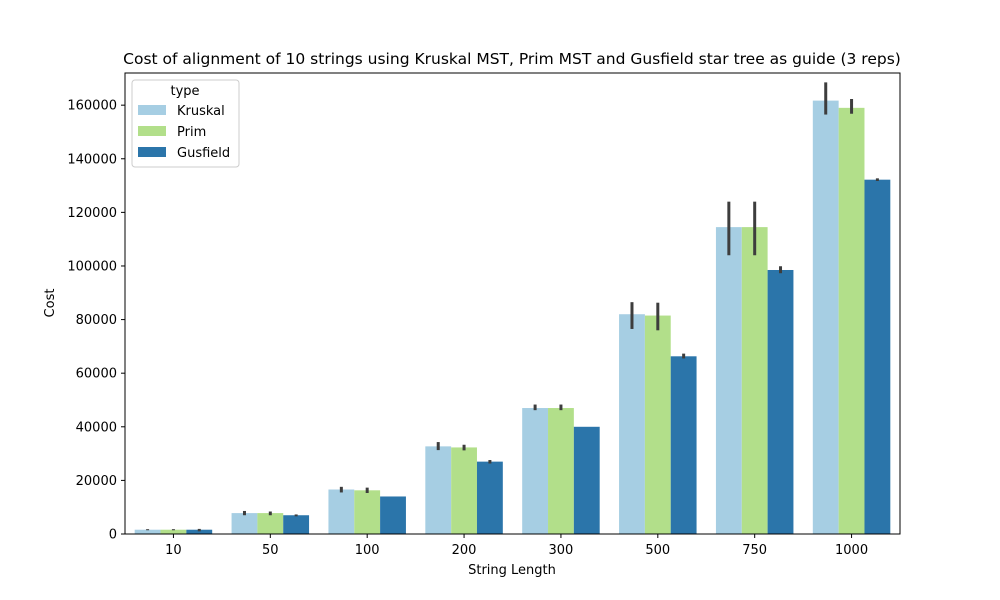  What do you see at coordinates (512, 570) in the screenshot?
I see `x-axis-label: String Length` at bounding box center [512, 570].